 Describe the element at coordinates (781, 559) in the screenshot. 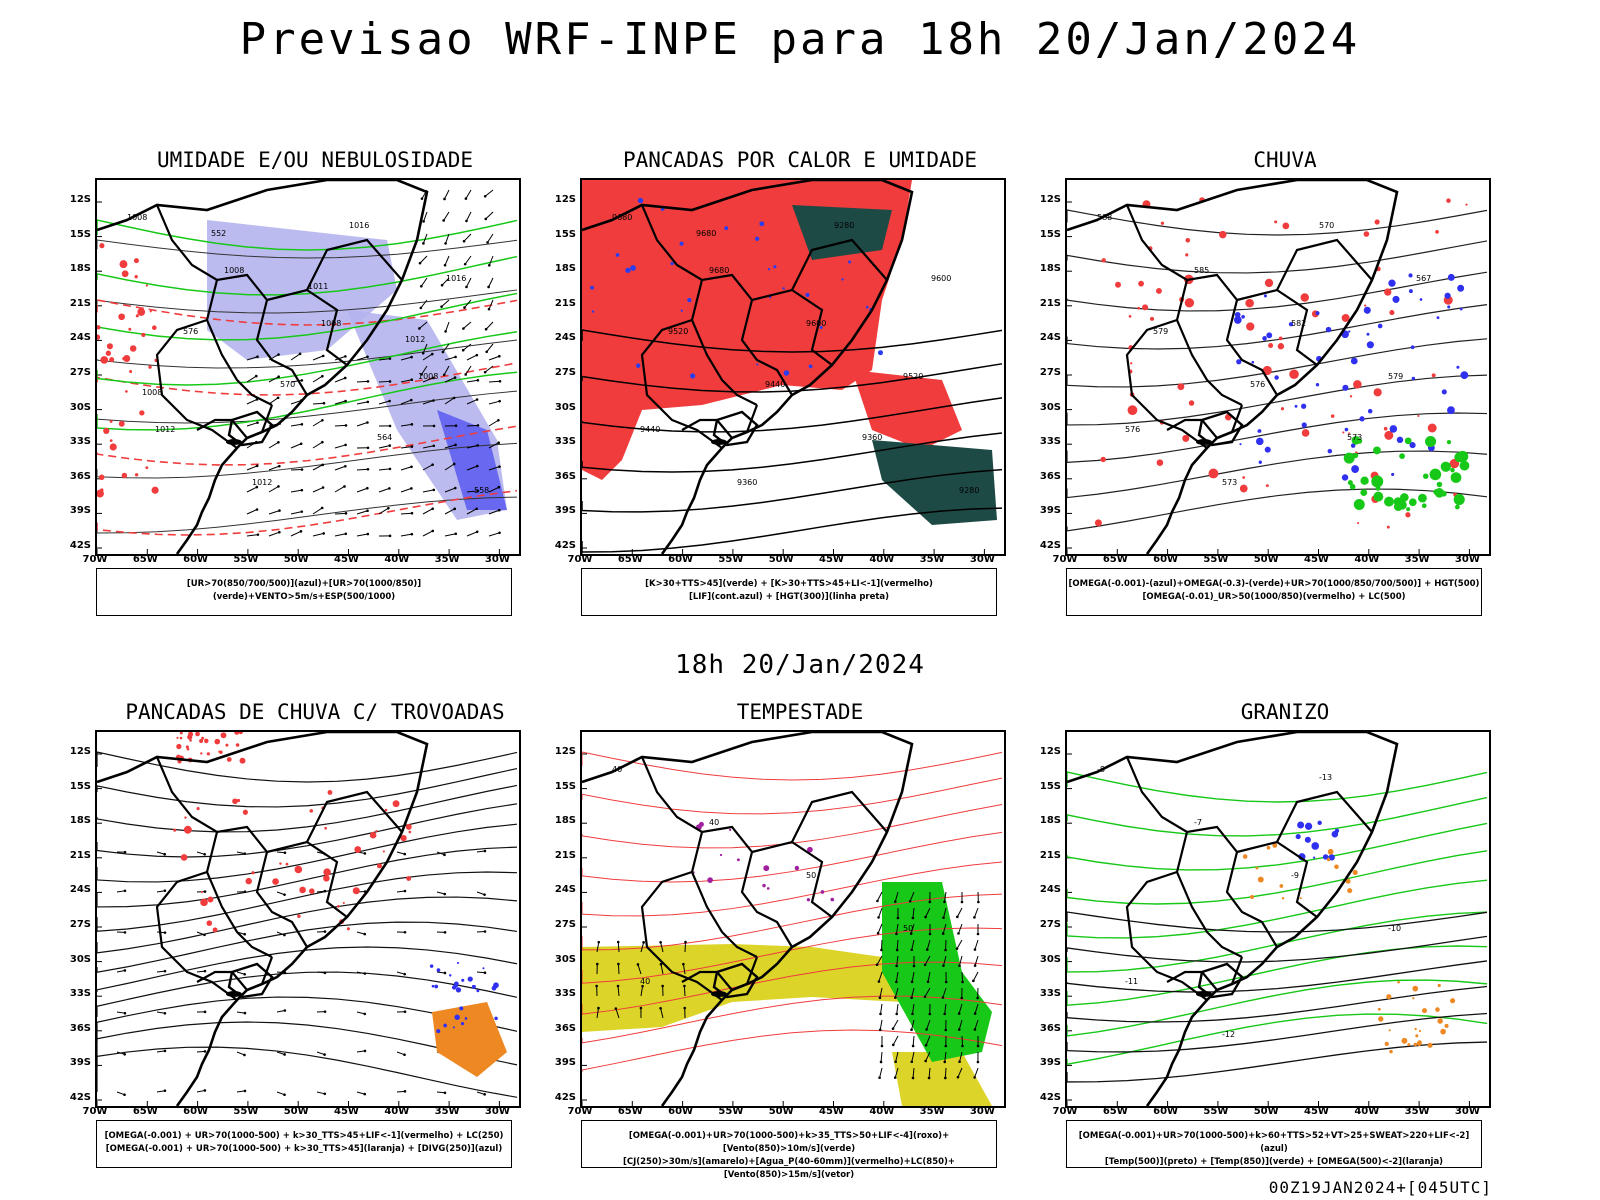

I see `longitude-tick-label: 50W` at that location.